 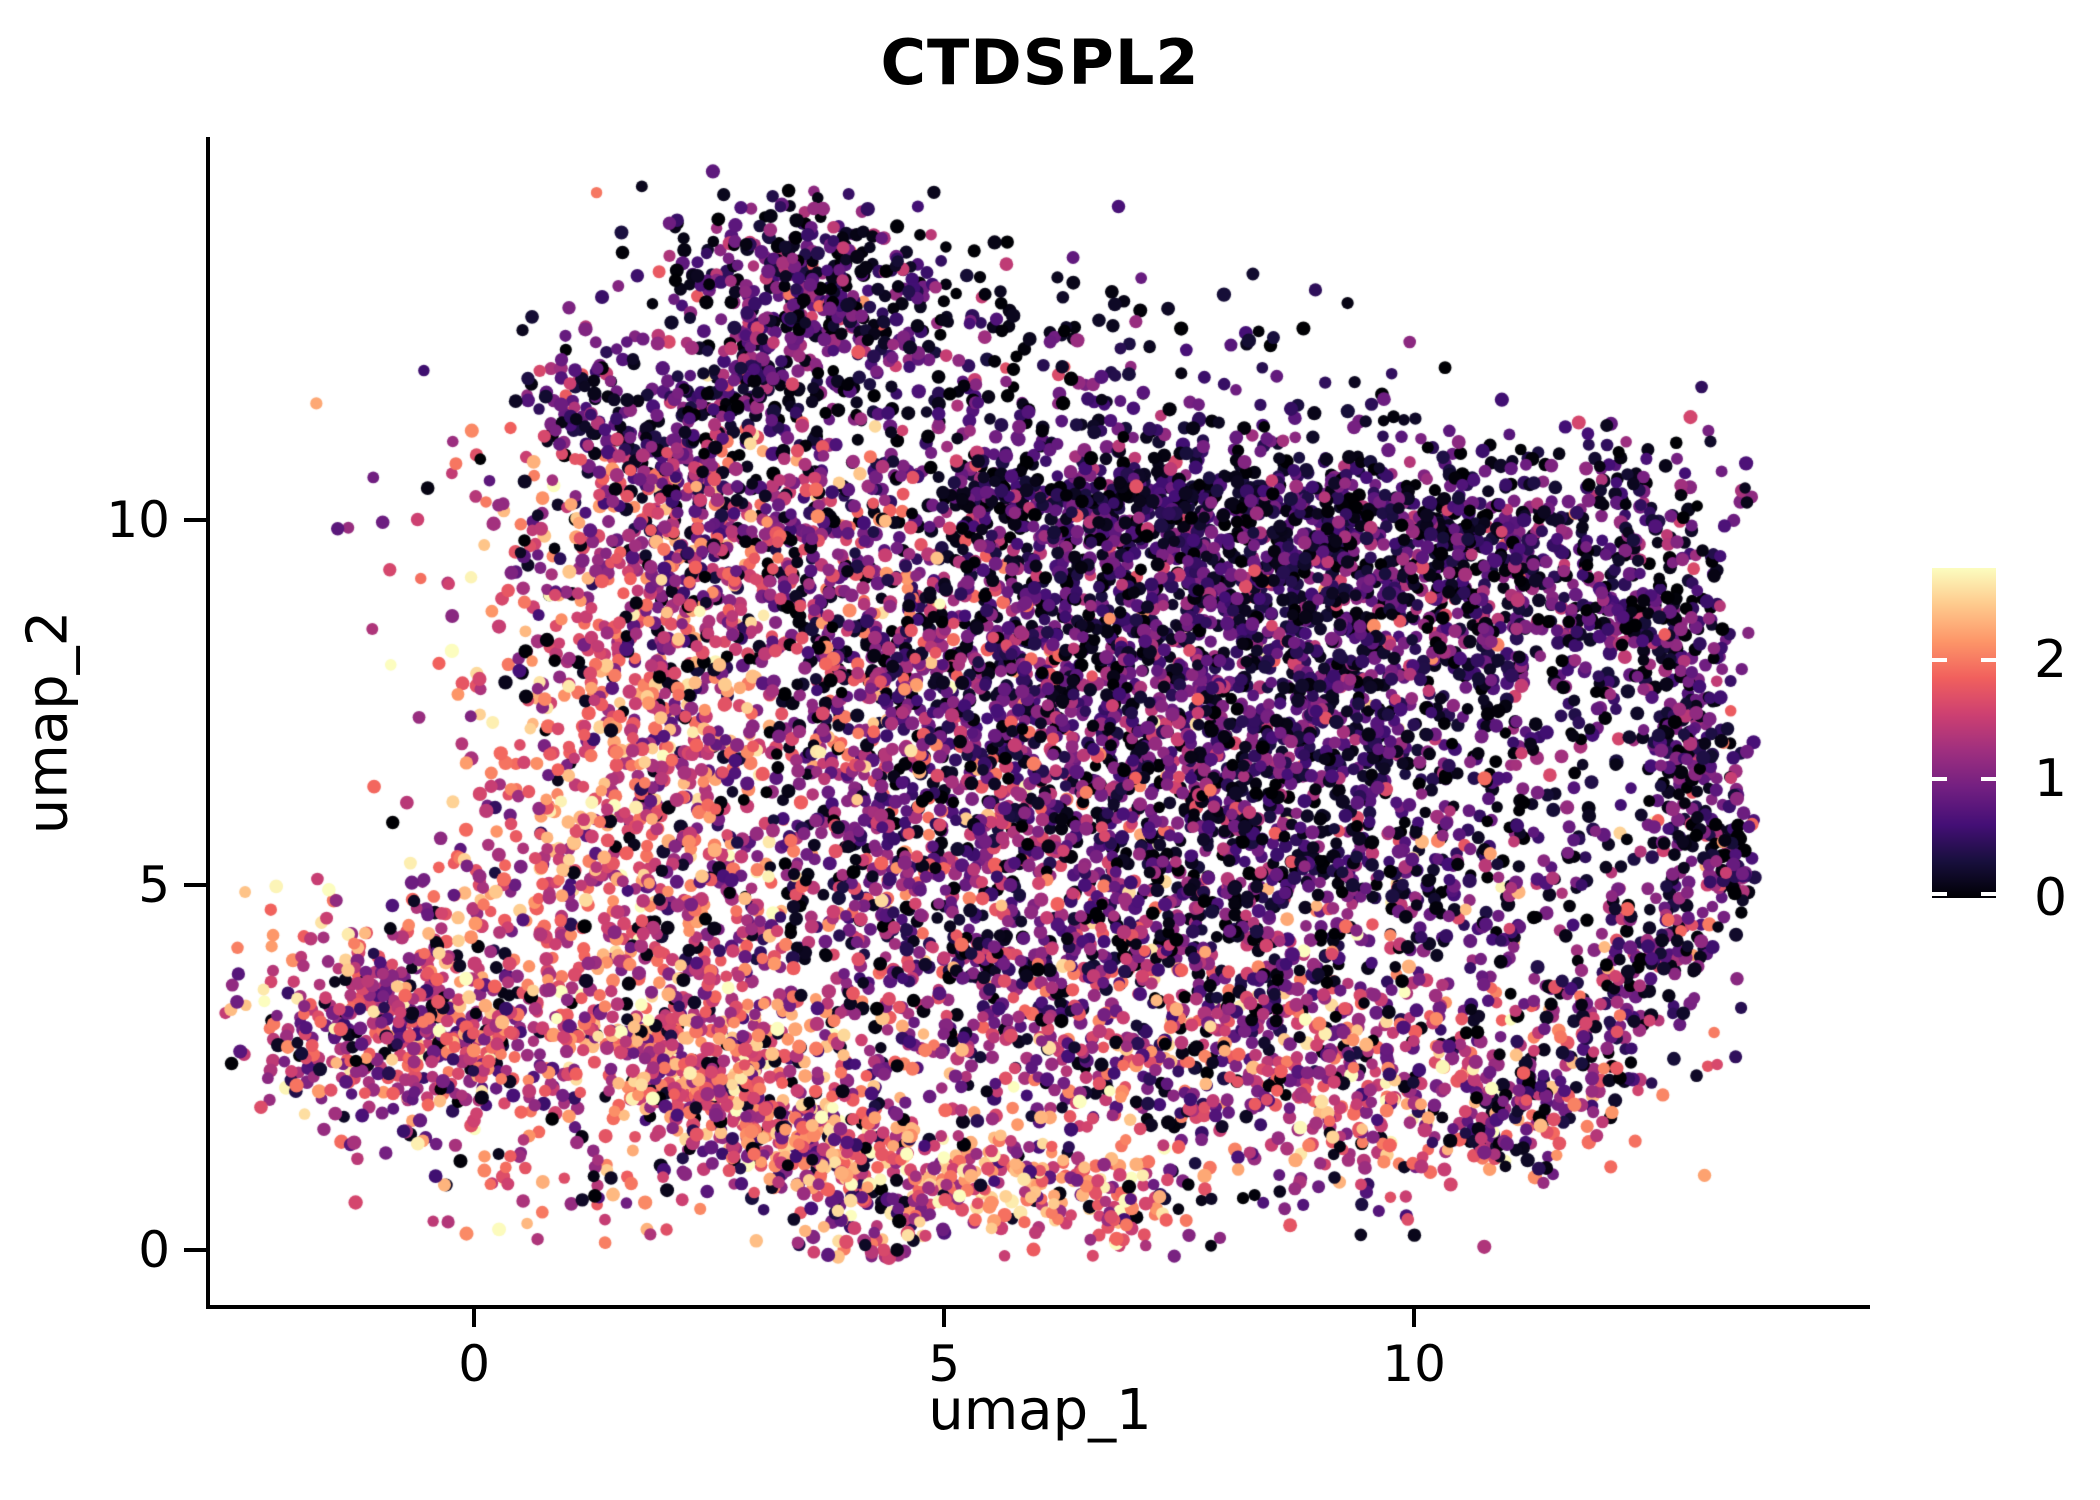 What do you see at coordinates (1414, 1364) in the screenshot?
I see `x-tick-label: 10` at bounding box center [1414, 1364].